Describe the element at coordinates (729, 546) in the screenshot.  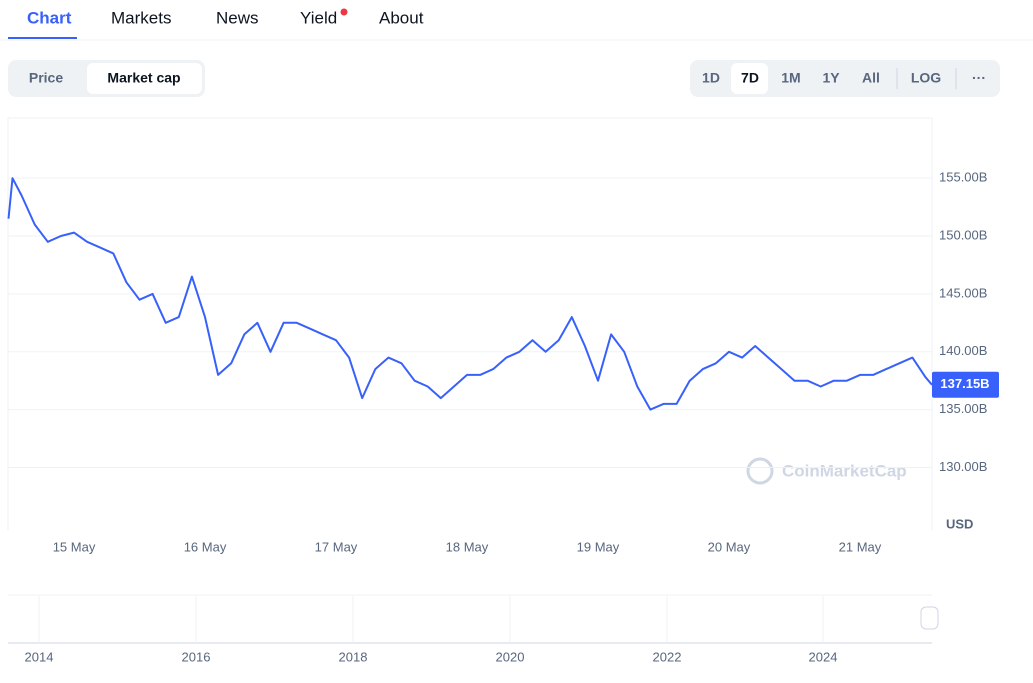
I see `x-tick-label: 20 May` at that location.